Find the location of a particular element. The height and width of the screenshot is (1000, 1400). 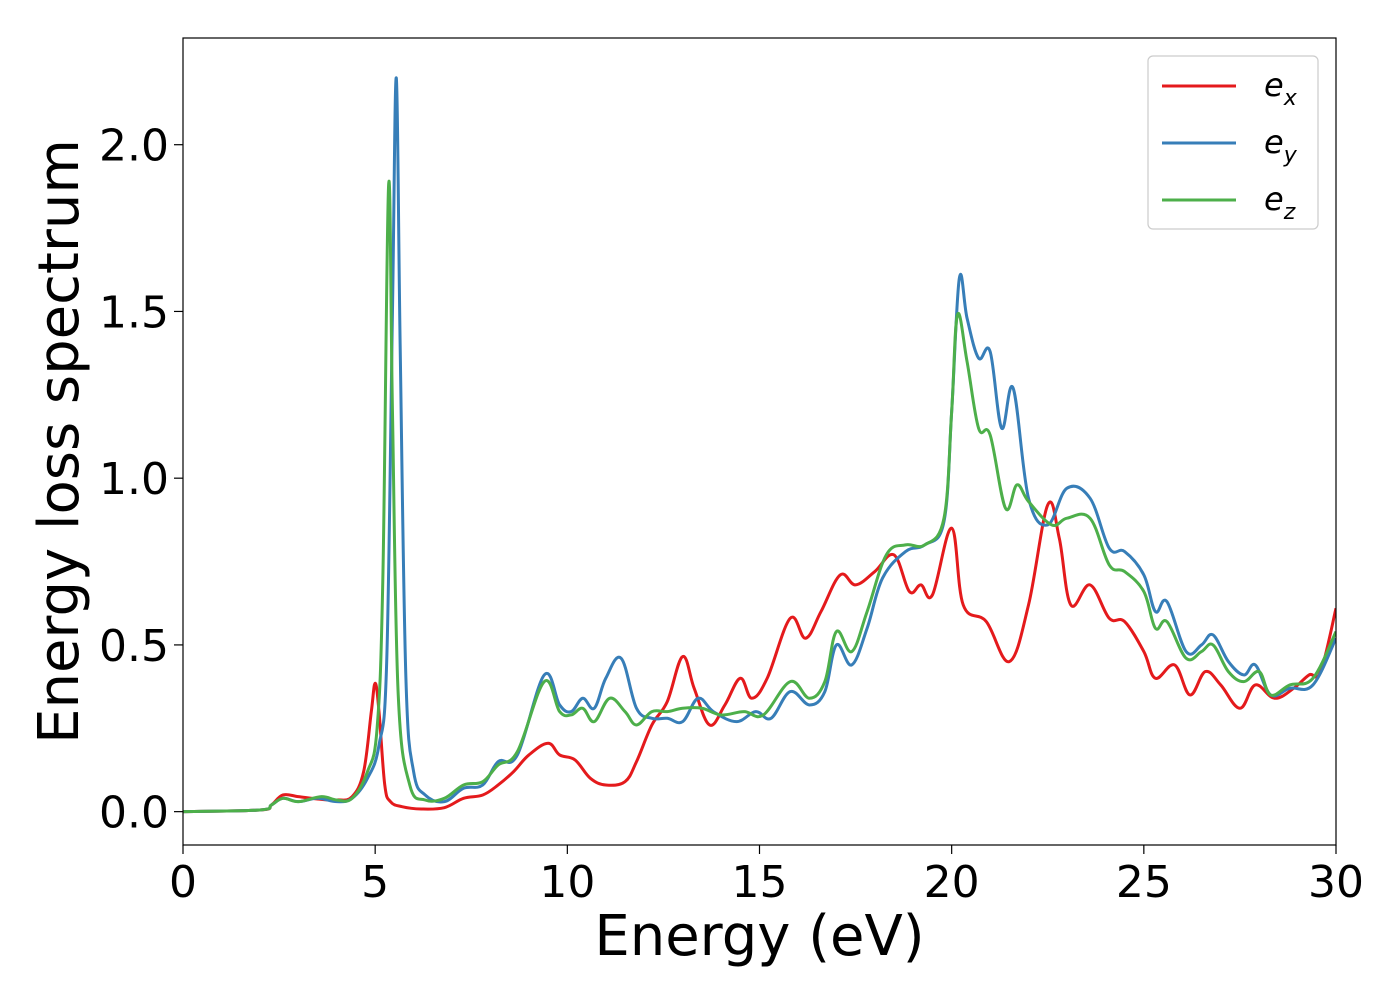

y-tick-label: 0.5 is located at coordinates (134, 646).